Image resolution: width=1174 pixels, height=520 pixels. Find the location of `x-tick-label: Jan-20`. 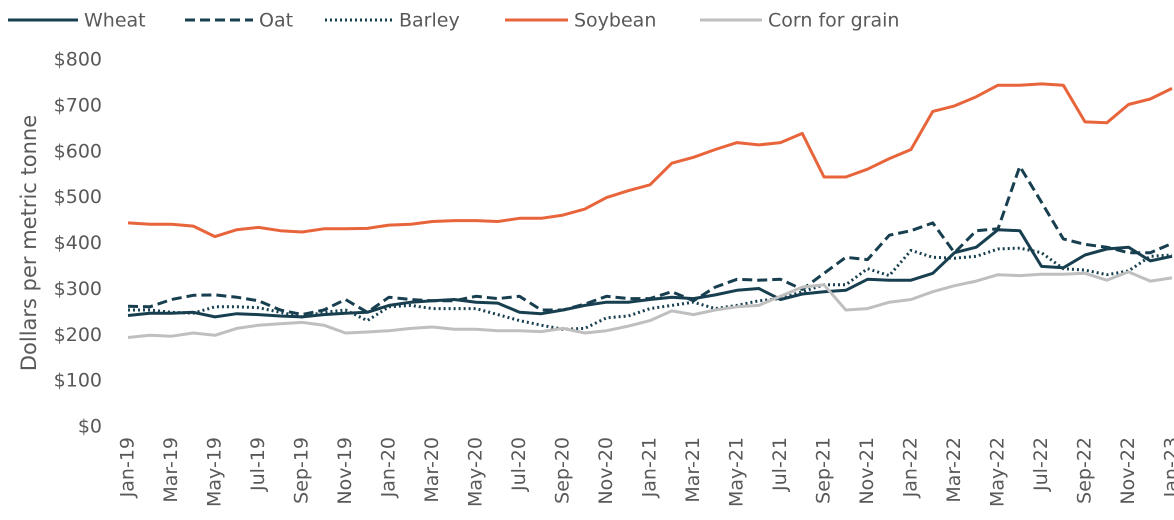

x-tick-label: Jan-20 is located at coordinates (389, 467).